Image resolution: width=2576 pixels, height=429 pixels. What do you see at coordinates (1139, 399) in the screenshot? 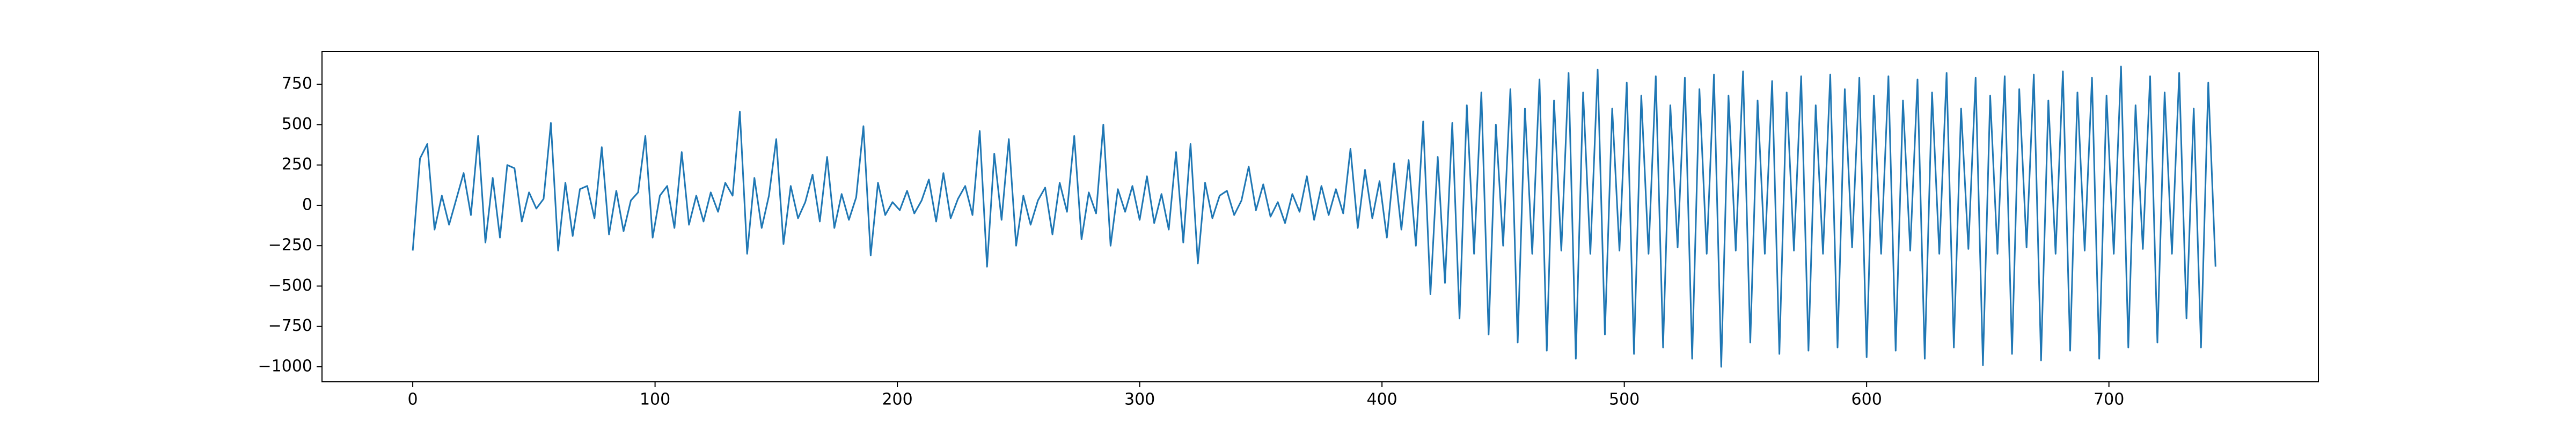
I see `x-tick-label: 300` at bounding box center [1139, 399].